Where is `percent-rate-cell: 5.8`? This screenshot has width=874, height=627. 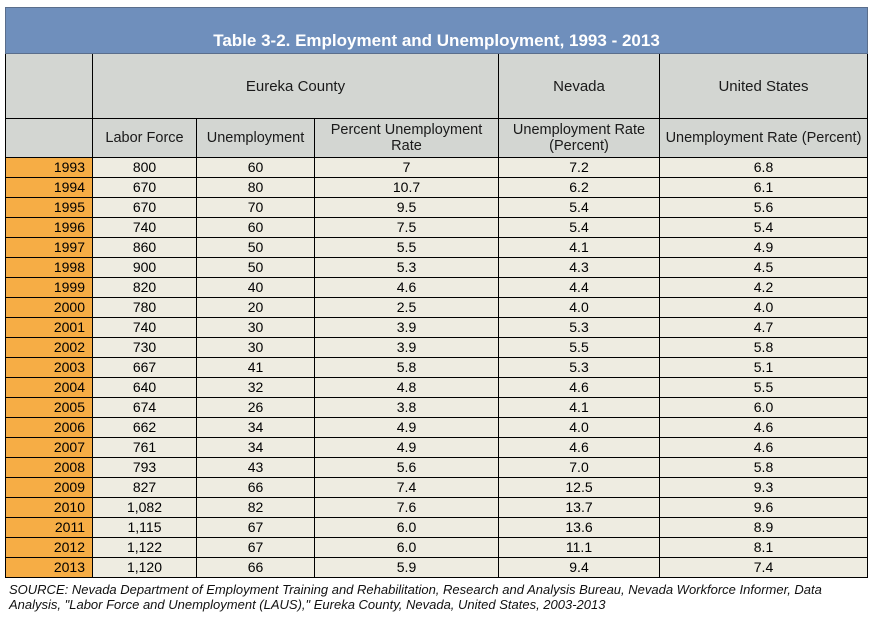
percent-rate-cell: 5.8 is located at coordinates (406, 367).